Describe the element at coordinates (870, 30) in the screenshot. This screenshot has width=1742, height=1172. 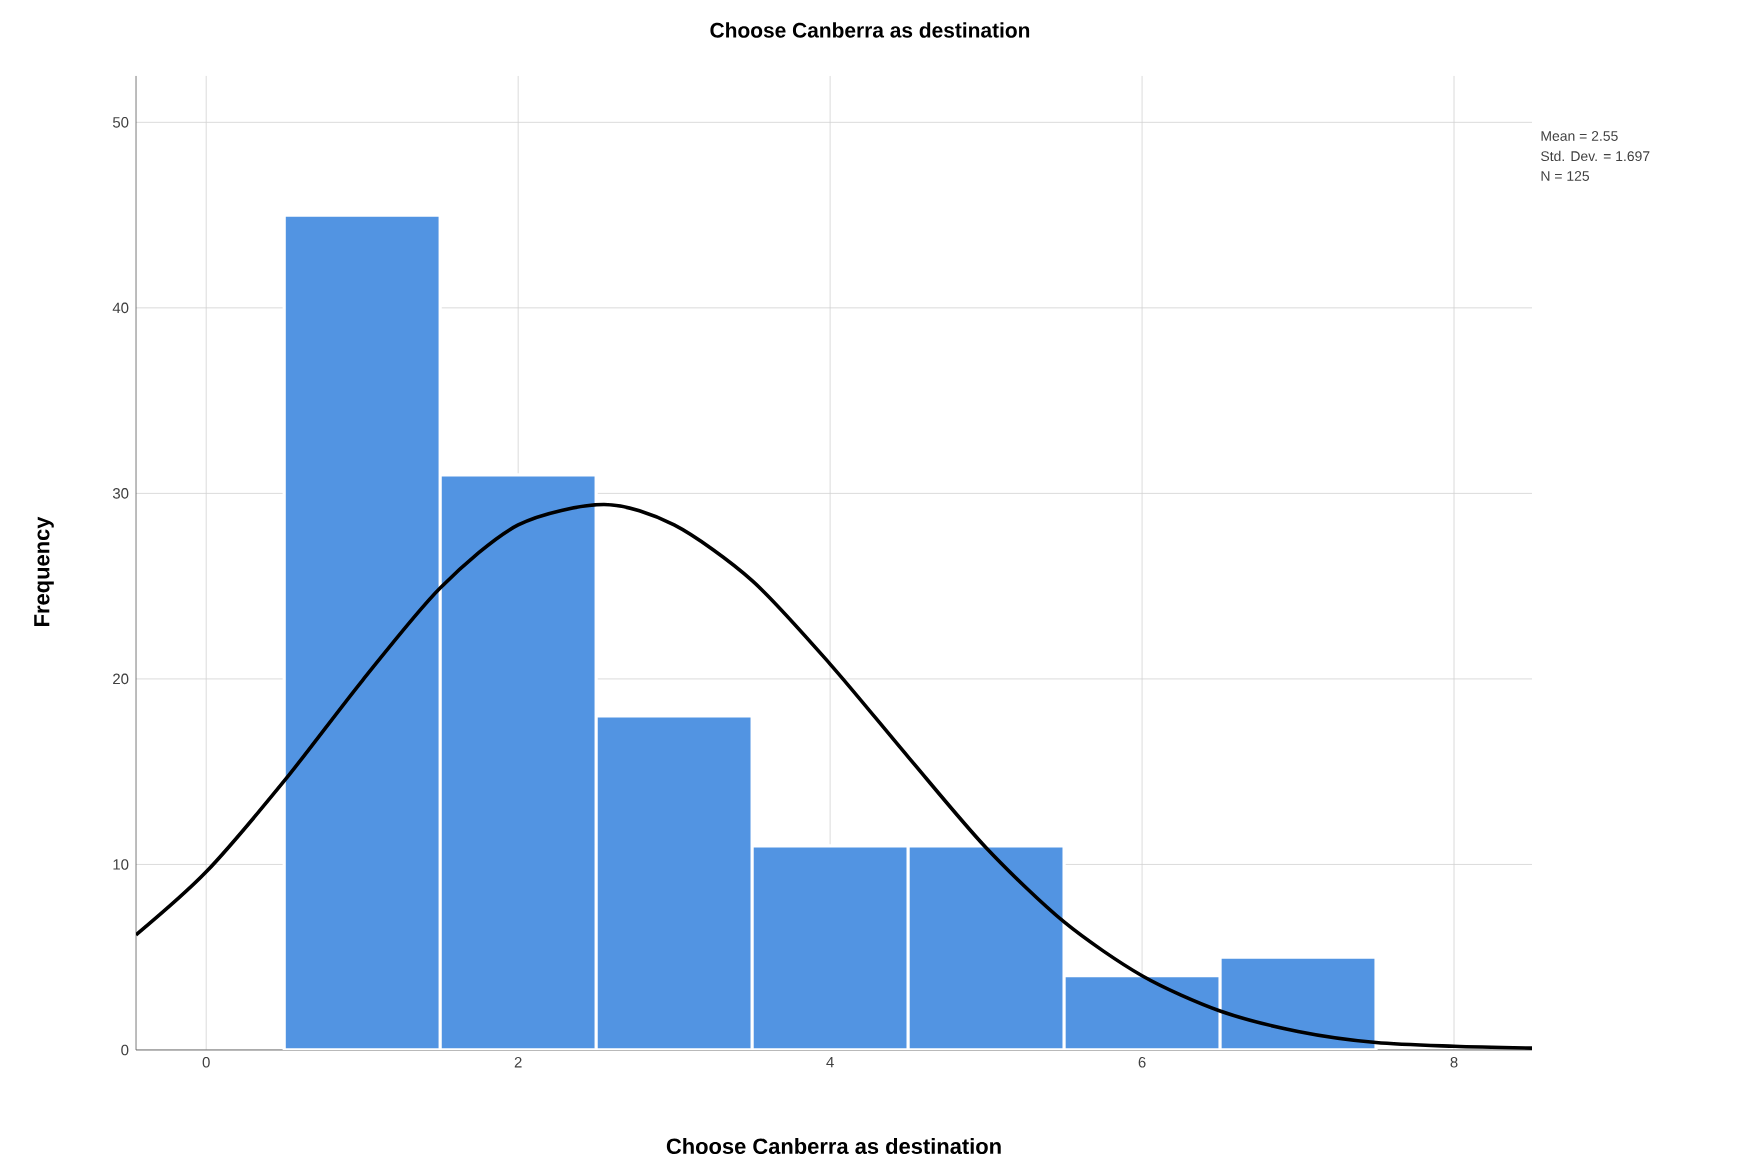
I see `chart-title: Choose Canberra as destination` at that location.